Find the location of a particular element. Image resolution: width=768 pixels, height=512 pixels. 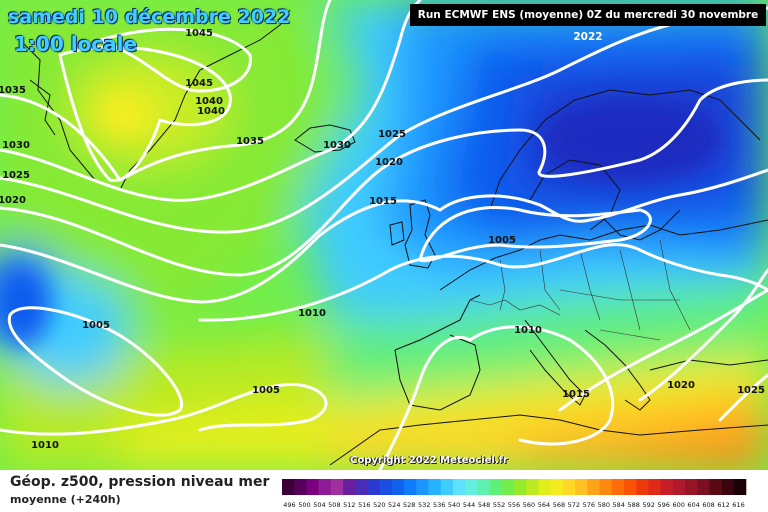

scale-value: 568 is located at coordinates (559, 505).